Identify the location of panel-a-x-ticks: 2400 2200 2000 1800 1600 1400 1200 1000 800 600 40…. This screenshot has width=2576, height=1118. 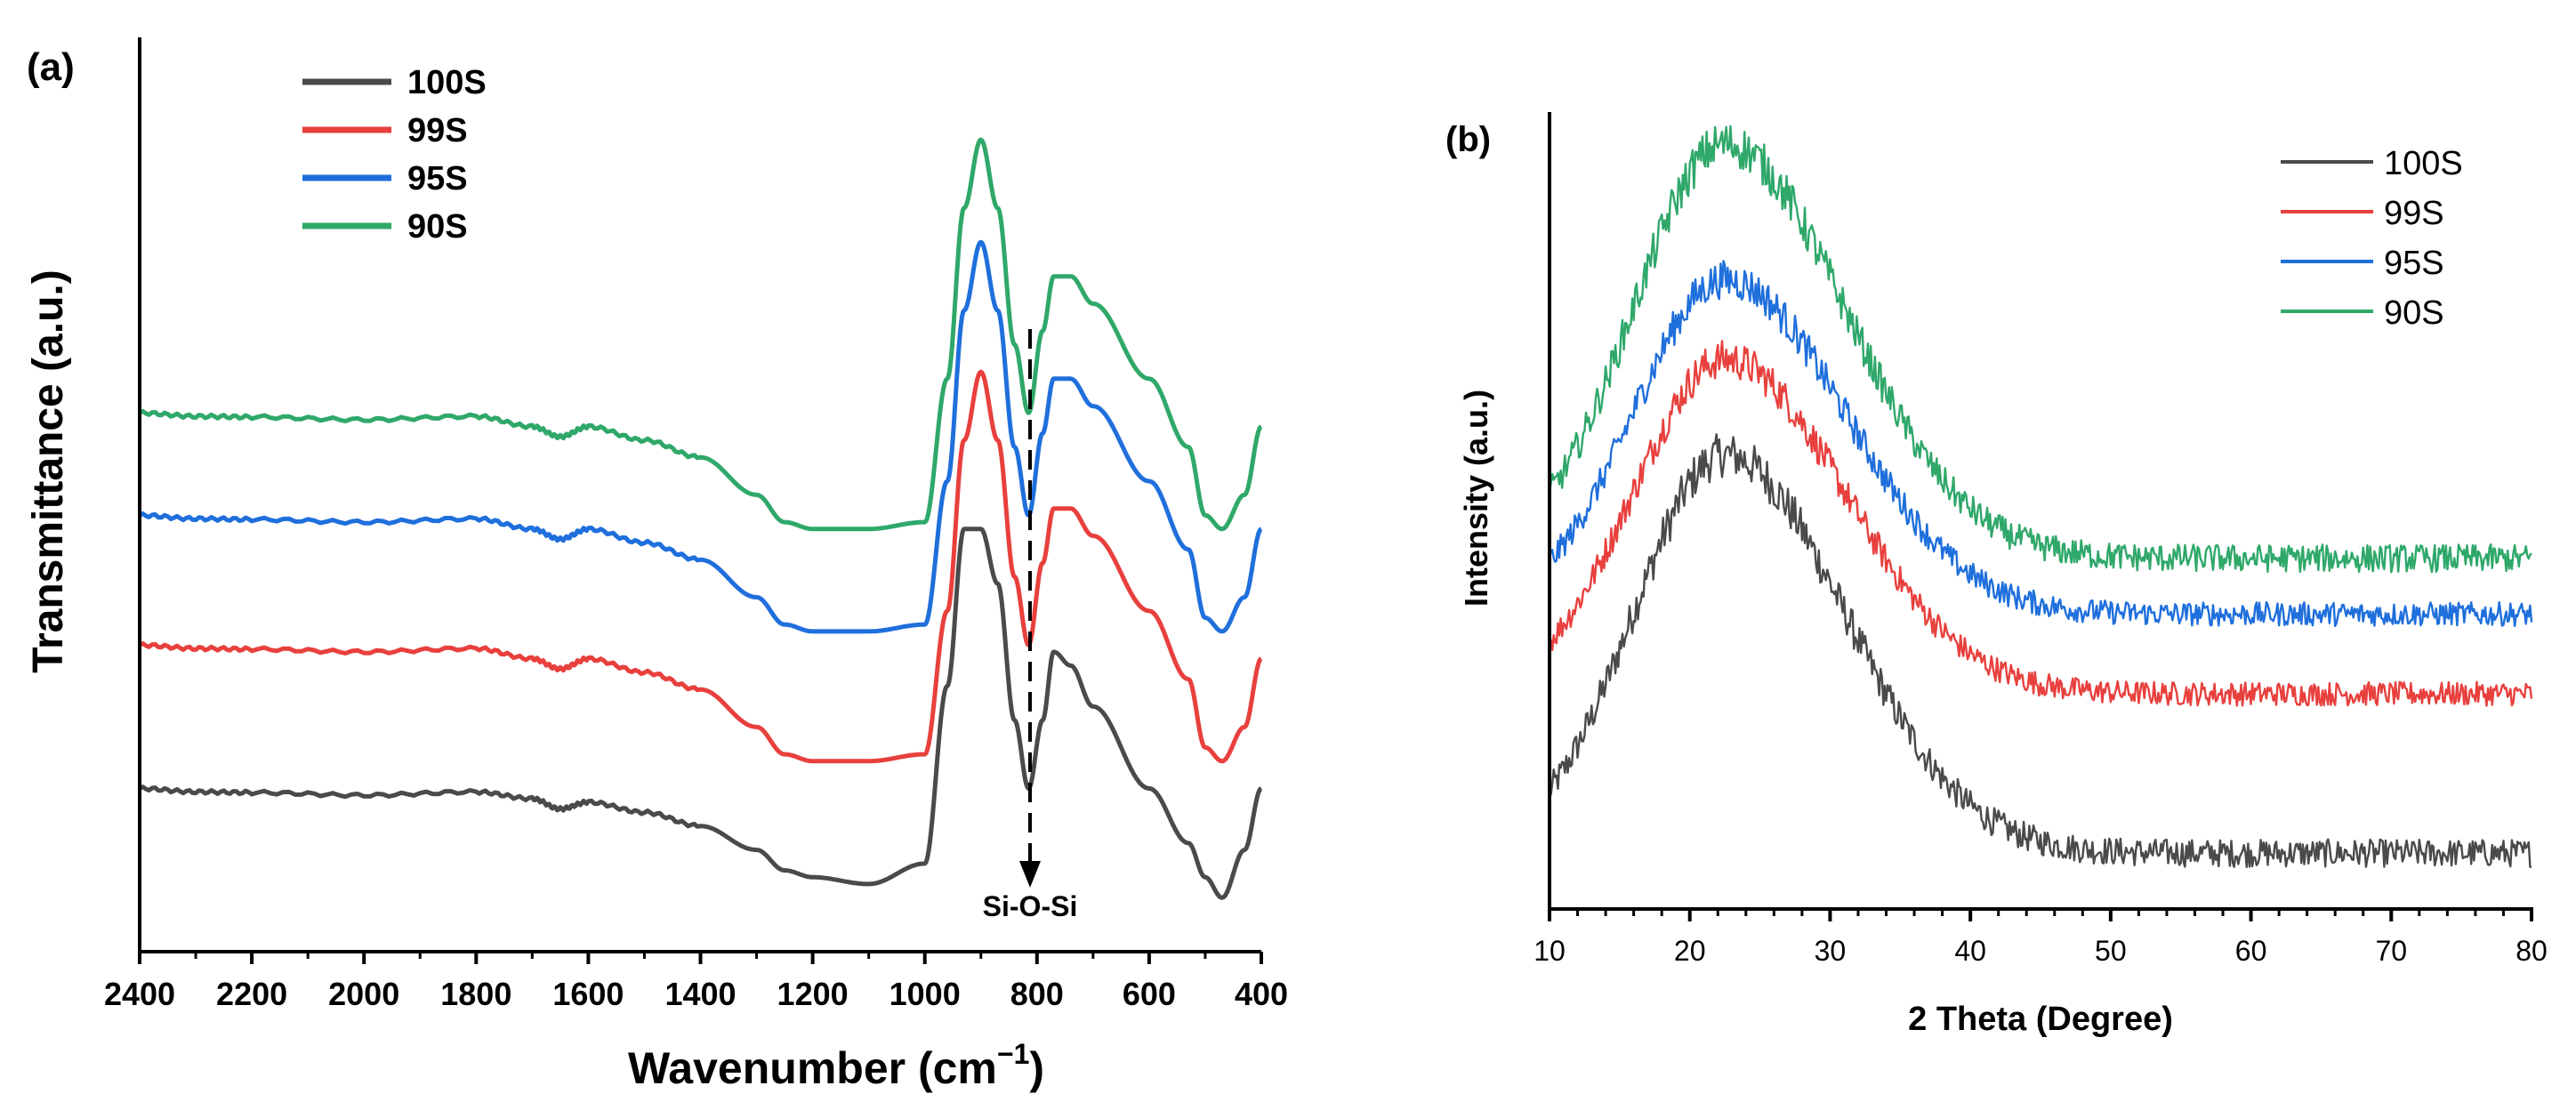
(696, 982).